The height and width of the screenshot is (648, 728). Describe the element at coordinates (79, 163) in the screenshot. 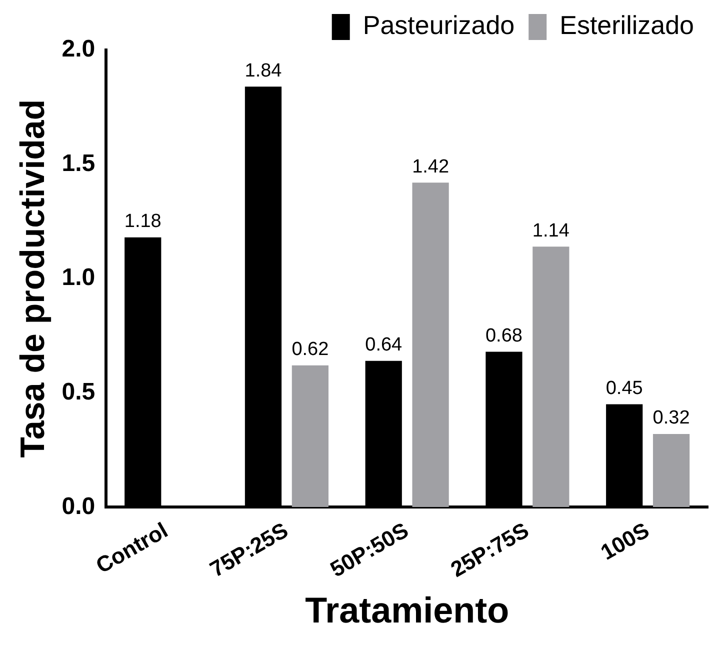

I see `y-tick-label: 1.5` at that location.